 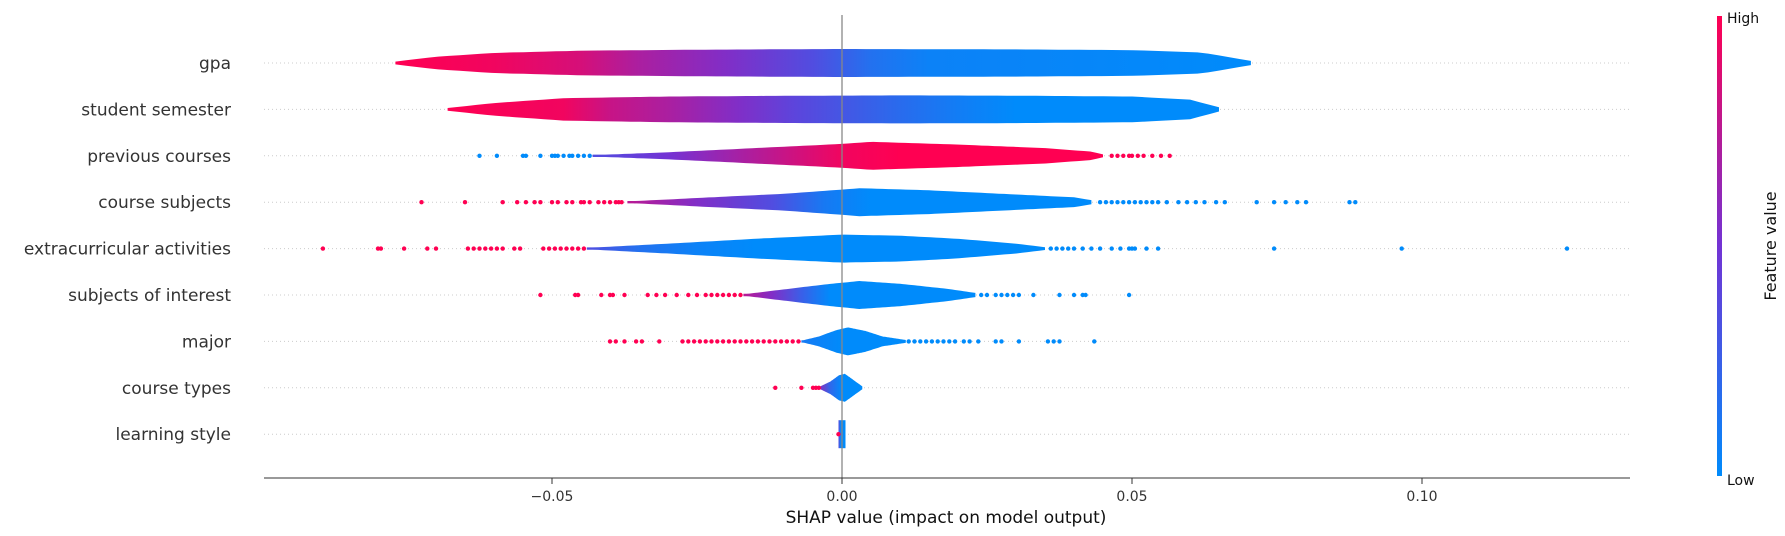 I want to click on feature-label: extracurricular activities, so click(x=127, y=250).